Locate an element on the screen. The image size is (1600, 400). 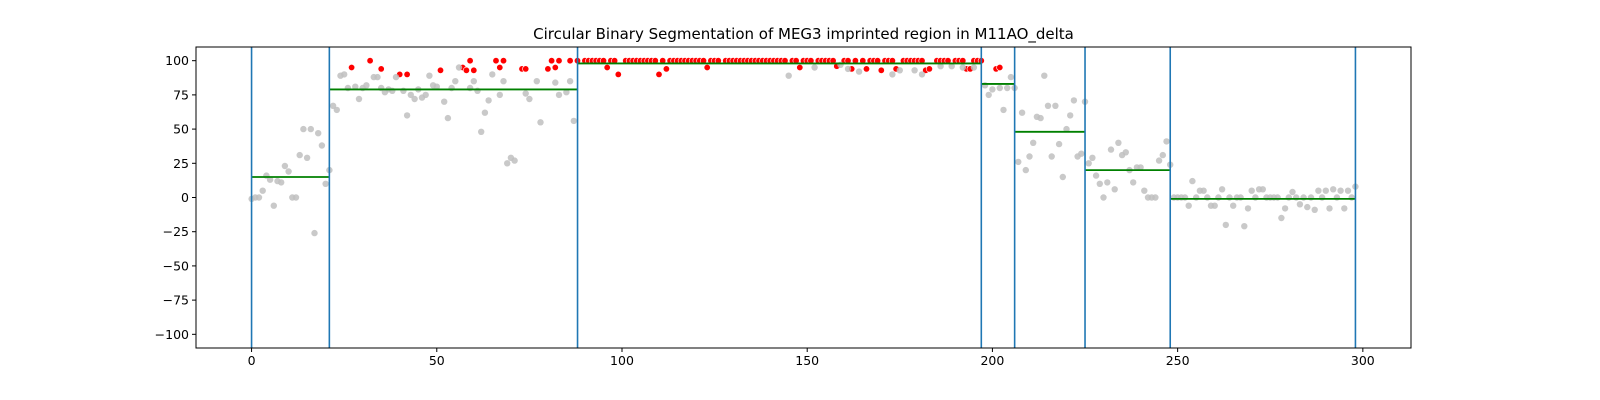
x-tick-label: 0 is located at coordinates (252, 360).